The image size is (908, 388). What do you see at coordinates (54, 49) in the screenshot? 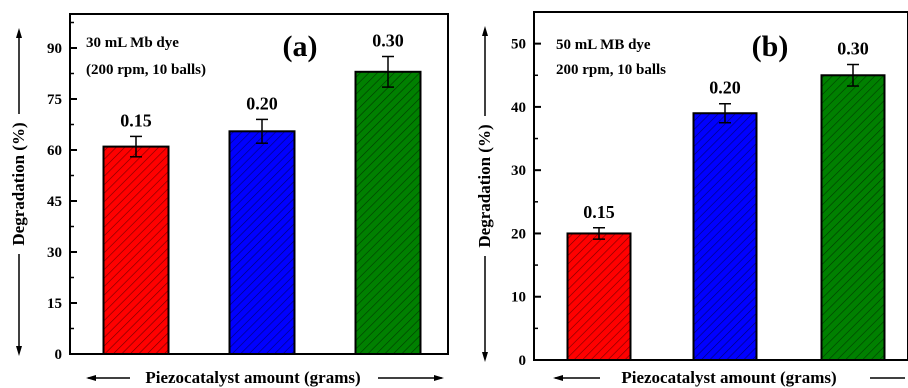
I see `y-tick-label: 90` at bounding box center [54, 49].